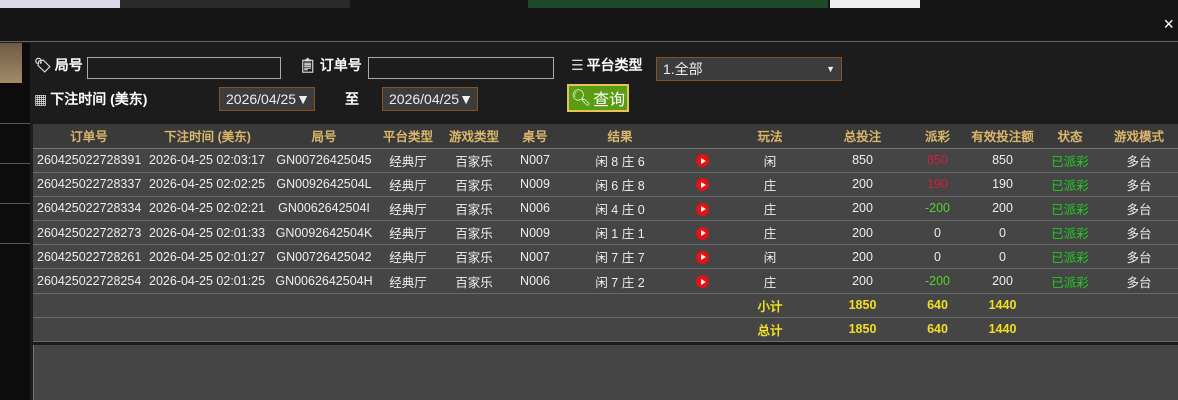  I want to click on round-cell: GN00726425042, so click(324, 257).